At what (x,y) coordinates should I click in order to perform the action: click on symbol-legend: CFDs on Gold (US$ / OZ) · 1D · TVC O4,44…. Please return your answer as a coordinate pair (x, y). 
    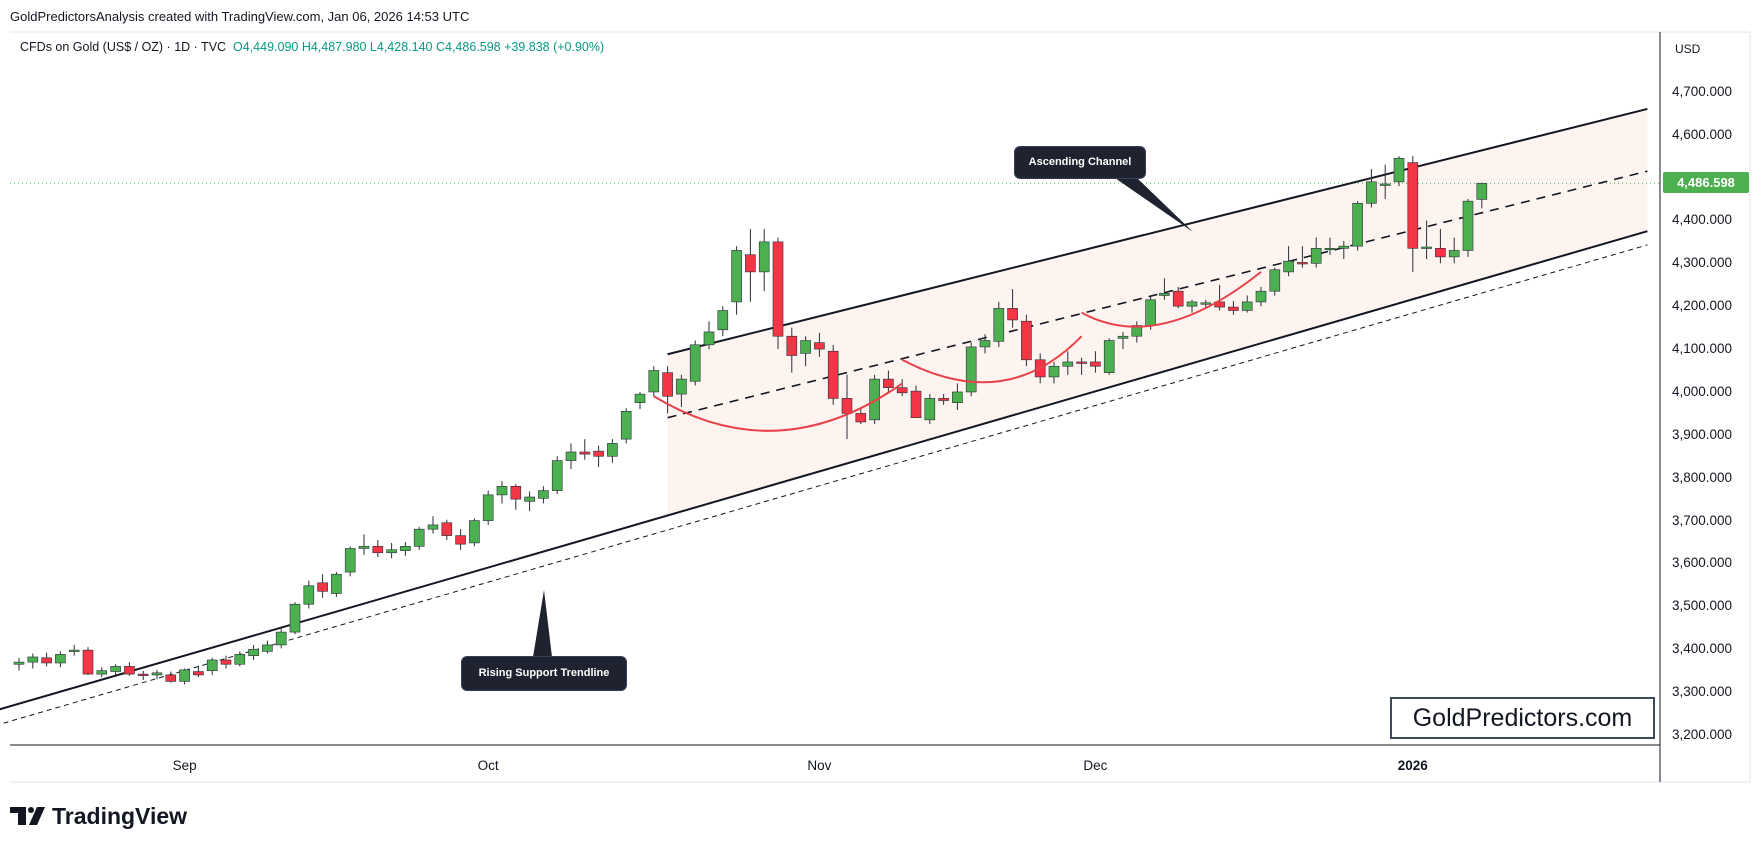
    Looking at the image, I should click on (312, 47).